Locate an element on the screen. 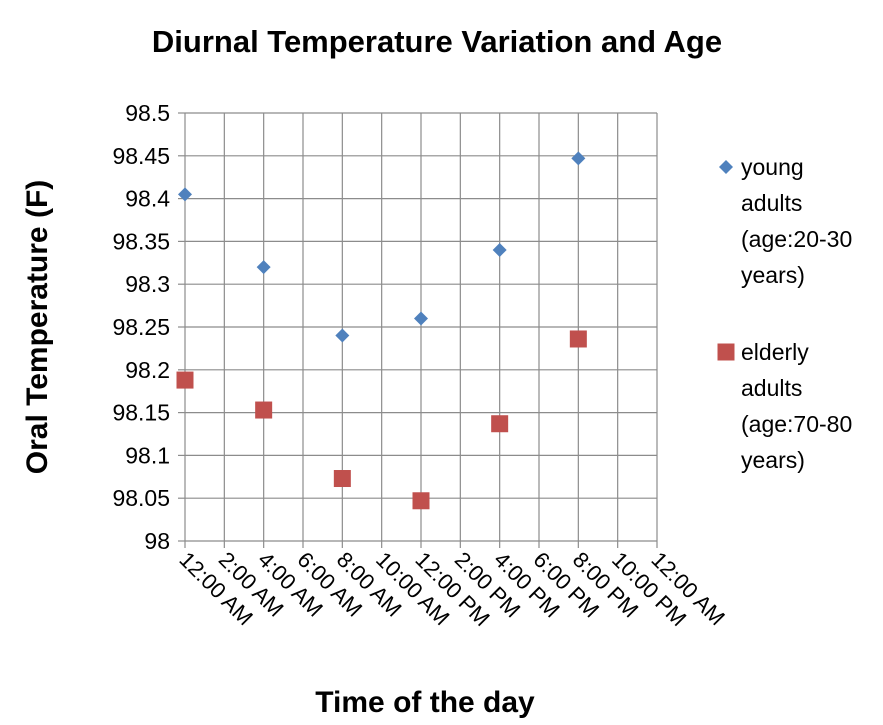 This screenshot has height=725, width=883. legend-item-young-adults: young adults (age:20-30 years) is located at coordinates (785, 221).